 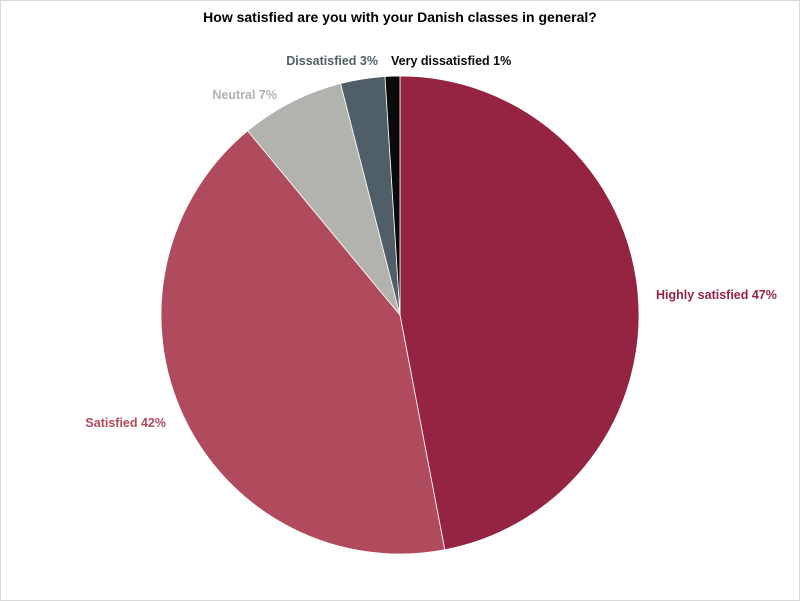 What do you see at coordinates (324, 199) in the screenshot?
I see `pie-slice-neutral` at bounding box center [324, 199].